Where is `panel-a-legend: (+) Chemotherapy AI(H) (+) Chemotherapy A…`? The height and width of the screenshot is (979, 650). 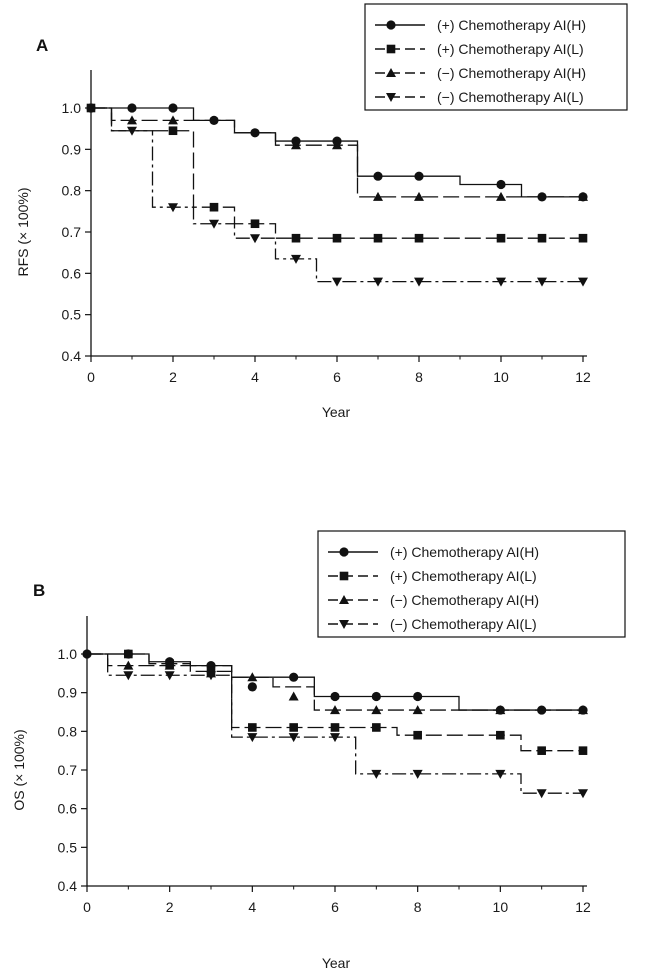 panel-a-legend: (+) Chemotherapy AI(H) (+) Chemotherapy A… is located at coordinates (496, 57).